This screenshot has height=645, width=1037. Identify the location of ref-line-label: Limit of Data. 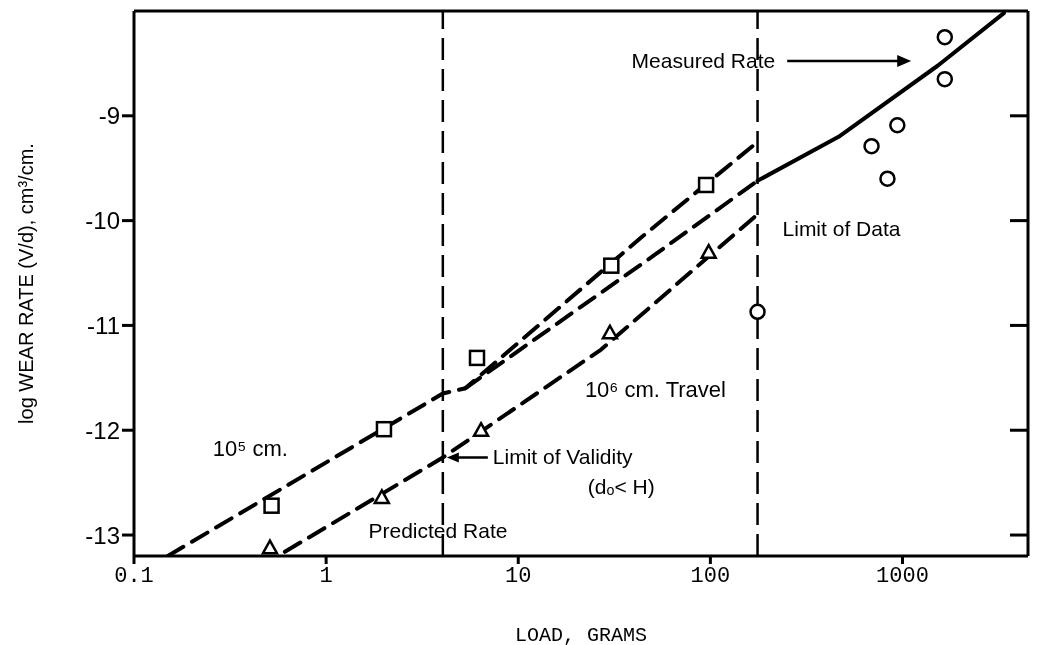
(841, 228).